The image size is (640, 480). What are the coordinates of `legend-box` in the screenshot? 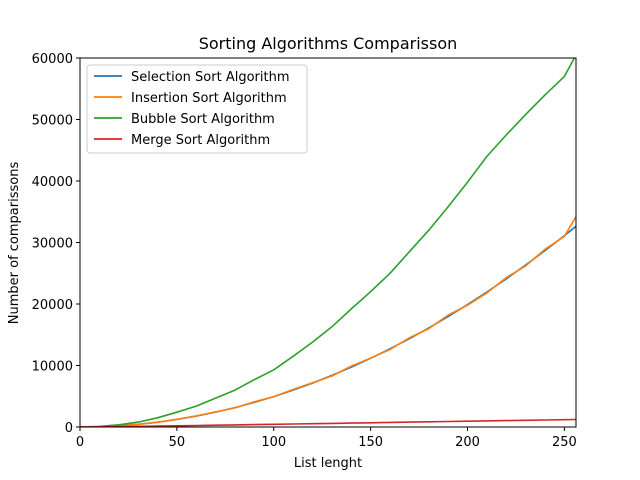 It's located at (197, 109).